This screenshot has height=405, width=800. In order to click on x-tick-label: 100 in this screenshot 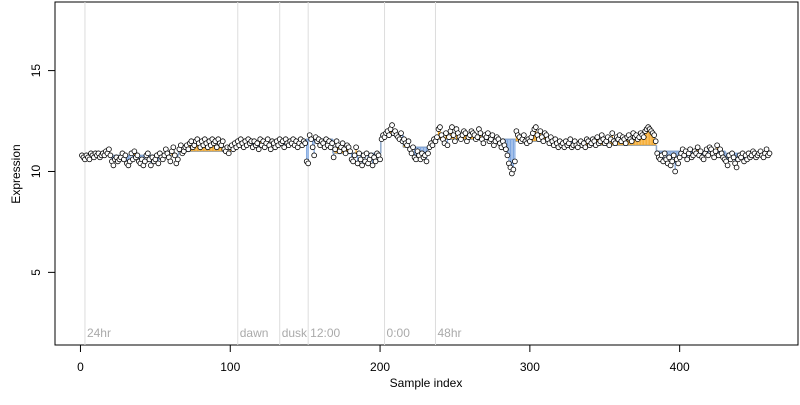, I will do `click(230, 367)`.